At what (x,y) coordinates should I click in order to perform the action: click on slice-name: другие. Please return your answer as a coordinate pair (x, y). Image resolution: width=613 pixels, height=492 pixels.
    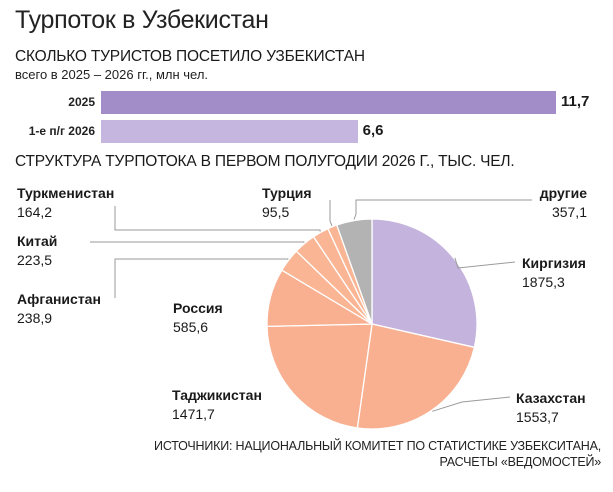
    Looking at the image, I should click on (563, 193).